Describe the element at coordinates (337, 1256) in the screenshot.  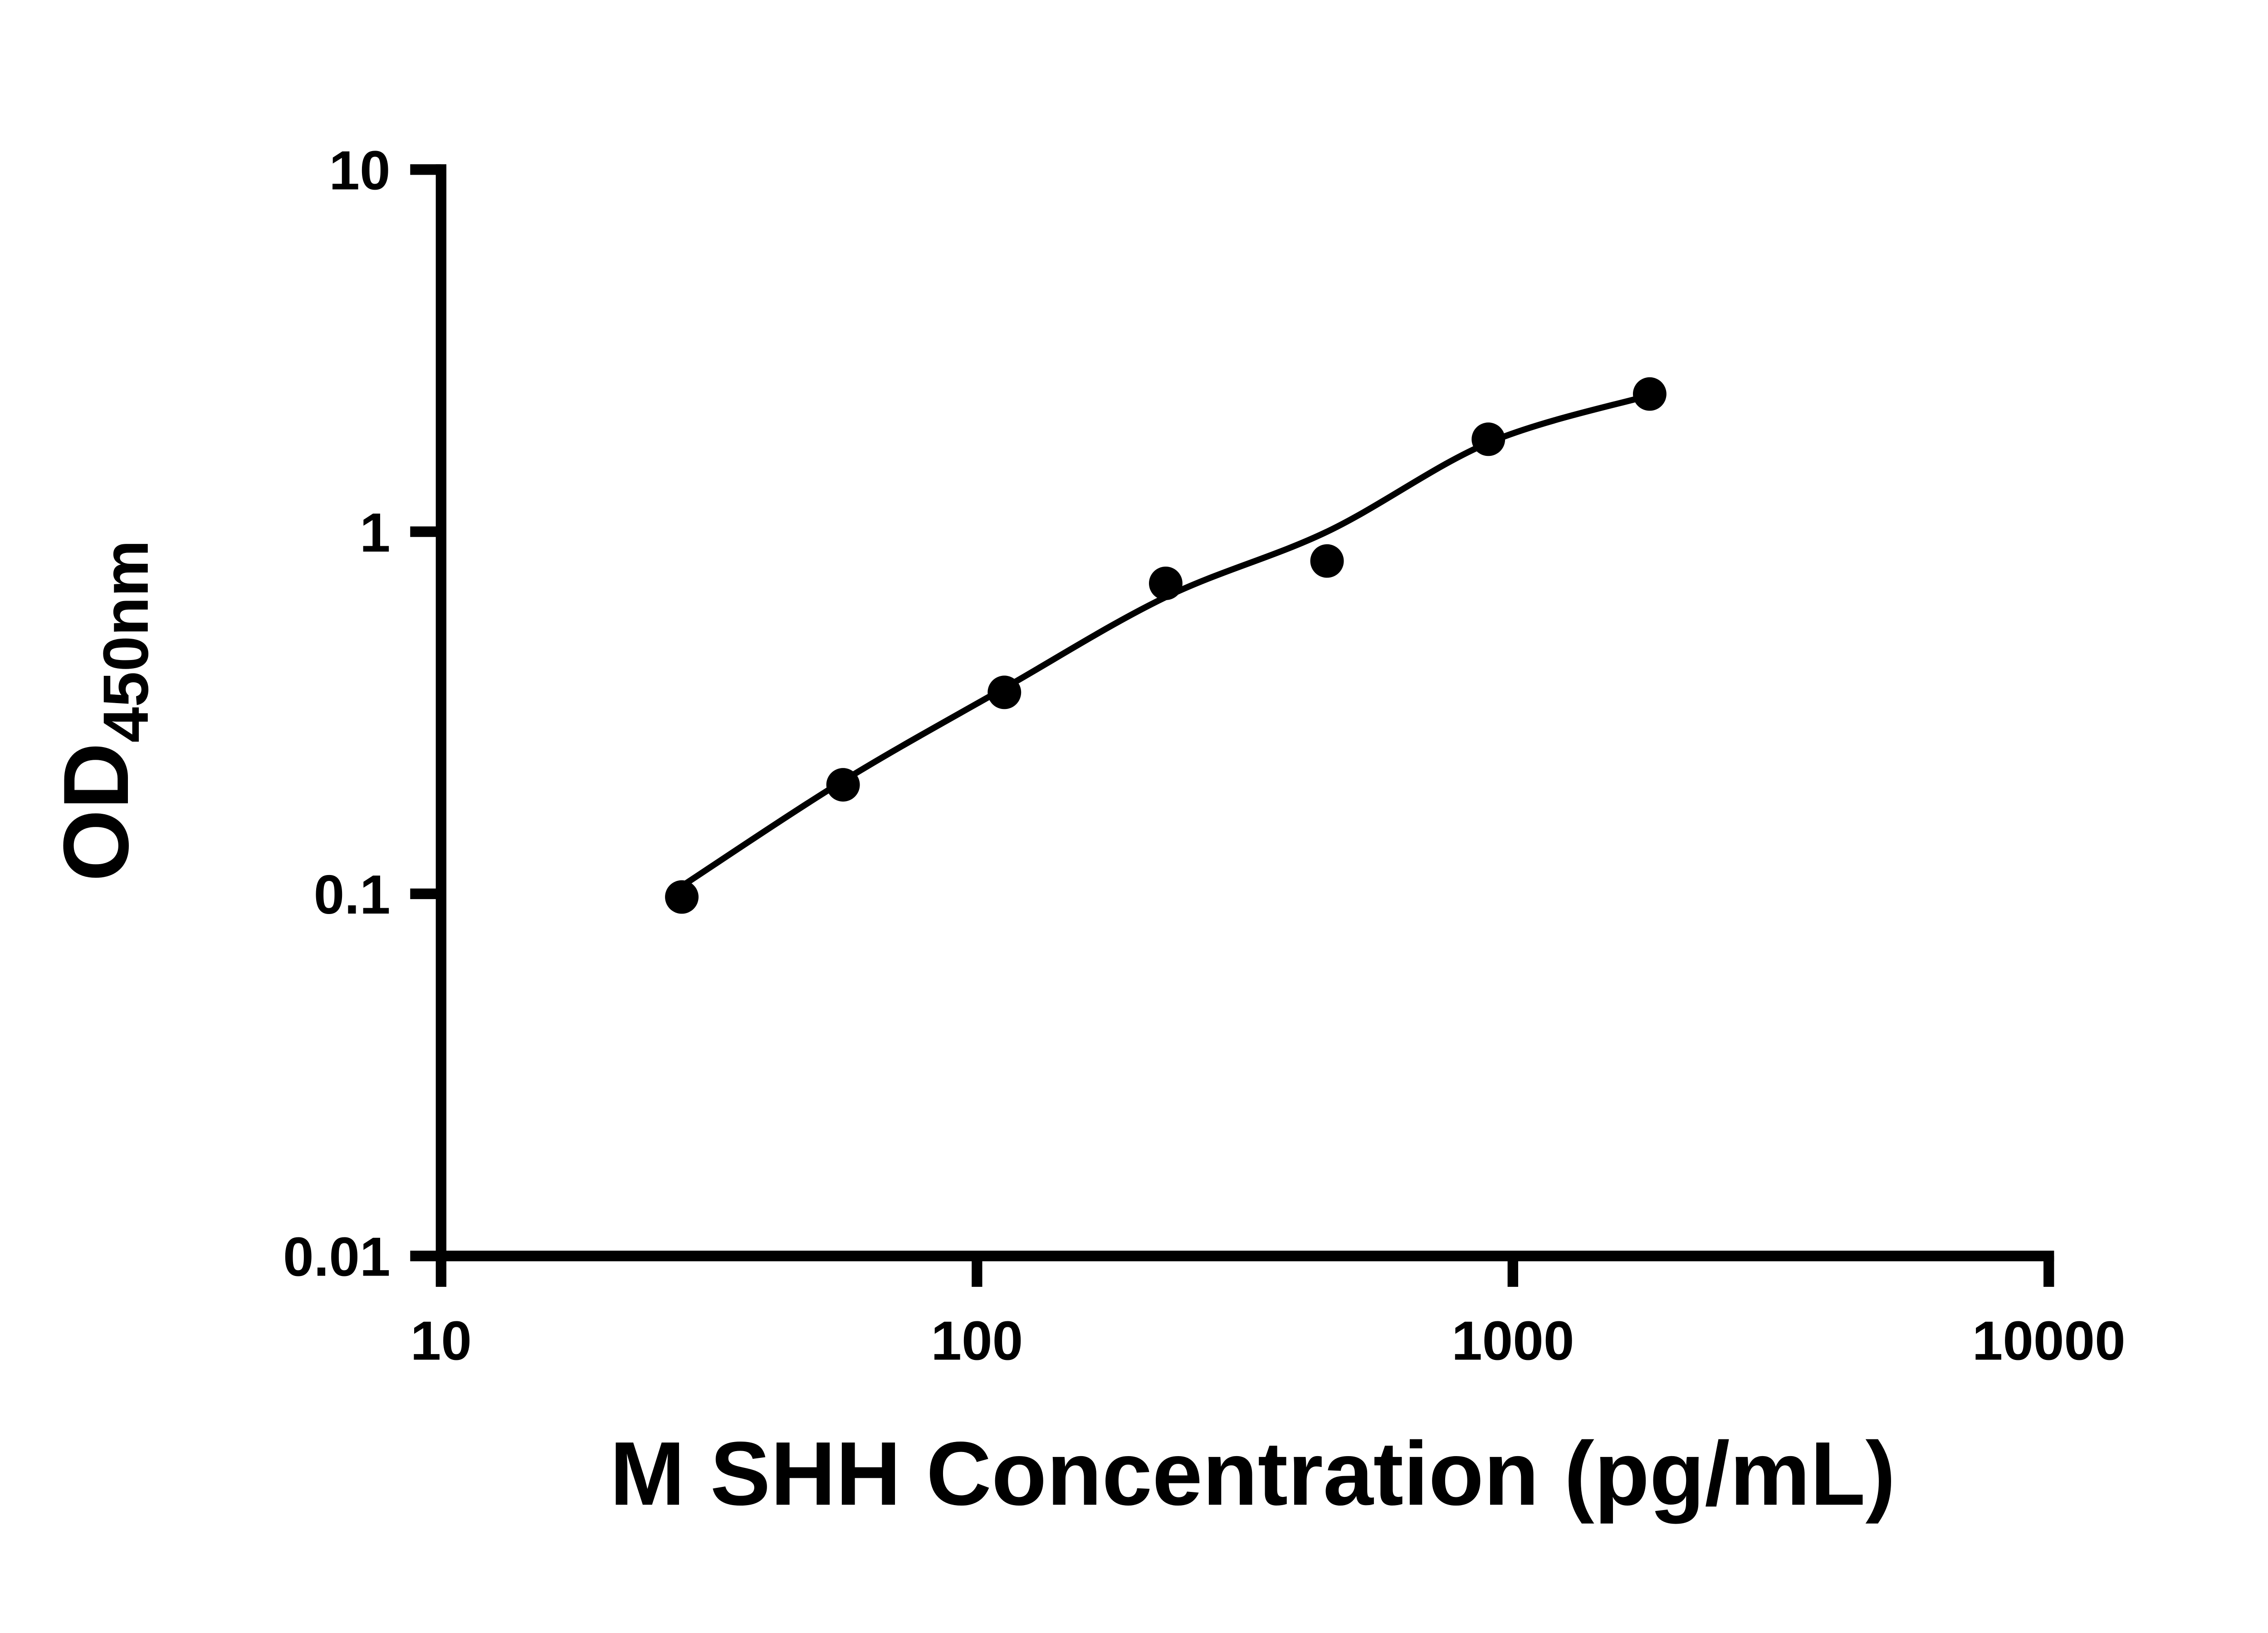
I see `y-tick-label: 0.01` at that location.